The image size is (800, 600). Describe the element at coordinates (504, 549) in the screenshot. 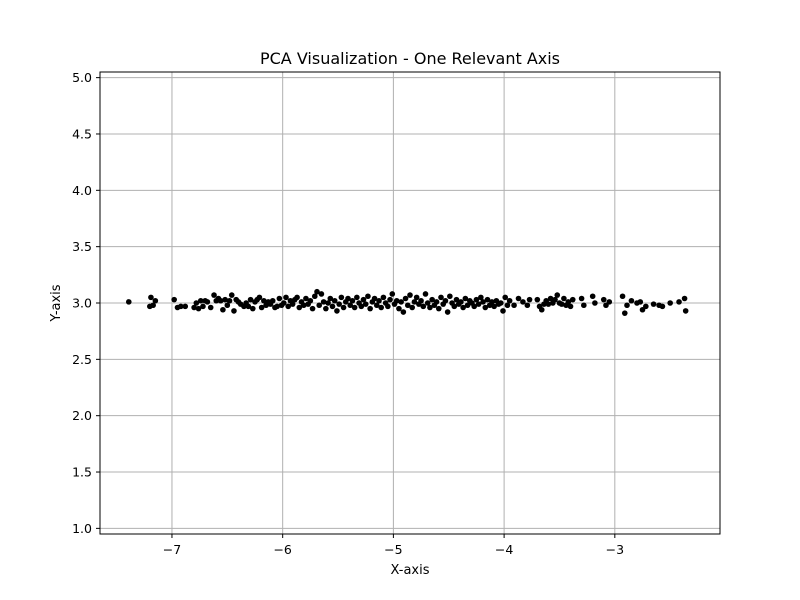

I see `x-tick-label: −4` at that location.